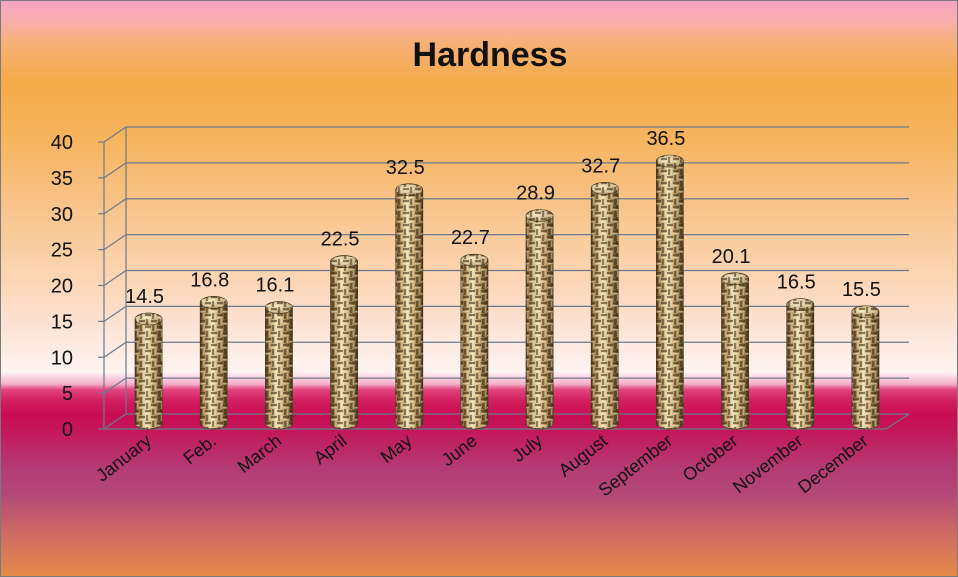  What do you see at coordinates (209, 280) in the screenshot?
I see `data-label: 16.8` at bounding box center [209, 280].